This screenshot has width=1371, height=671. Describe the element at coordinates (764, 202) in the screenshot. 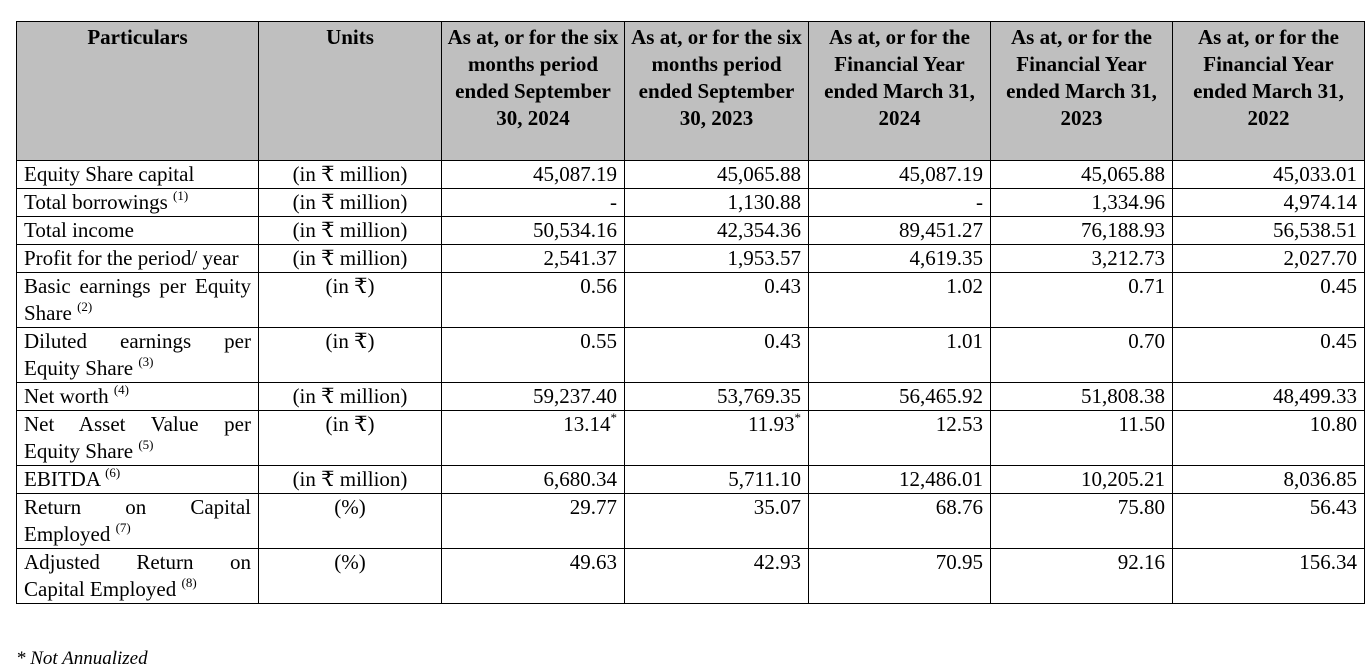

I see `value-text: 1,130.88` at that location.